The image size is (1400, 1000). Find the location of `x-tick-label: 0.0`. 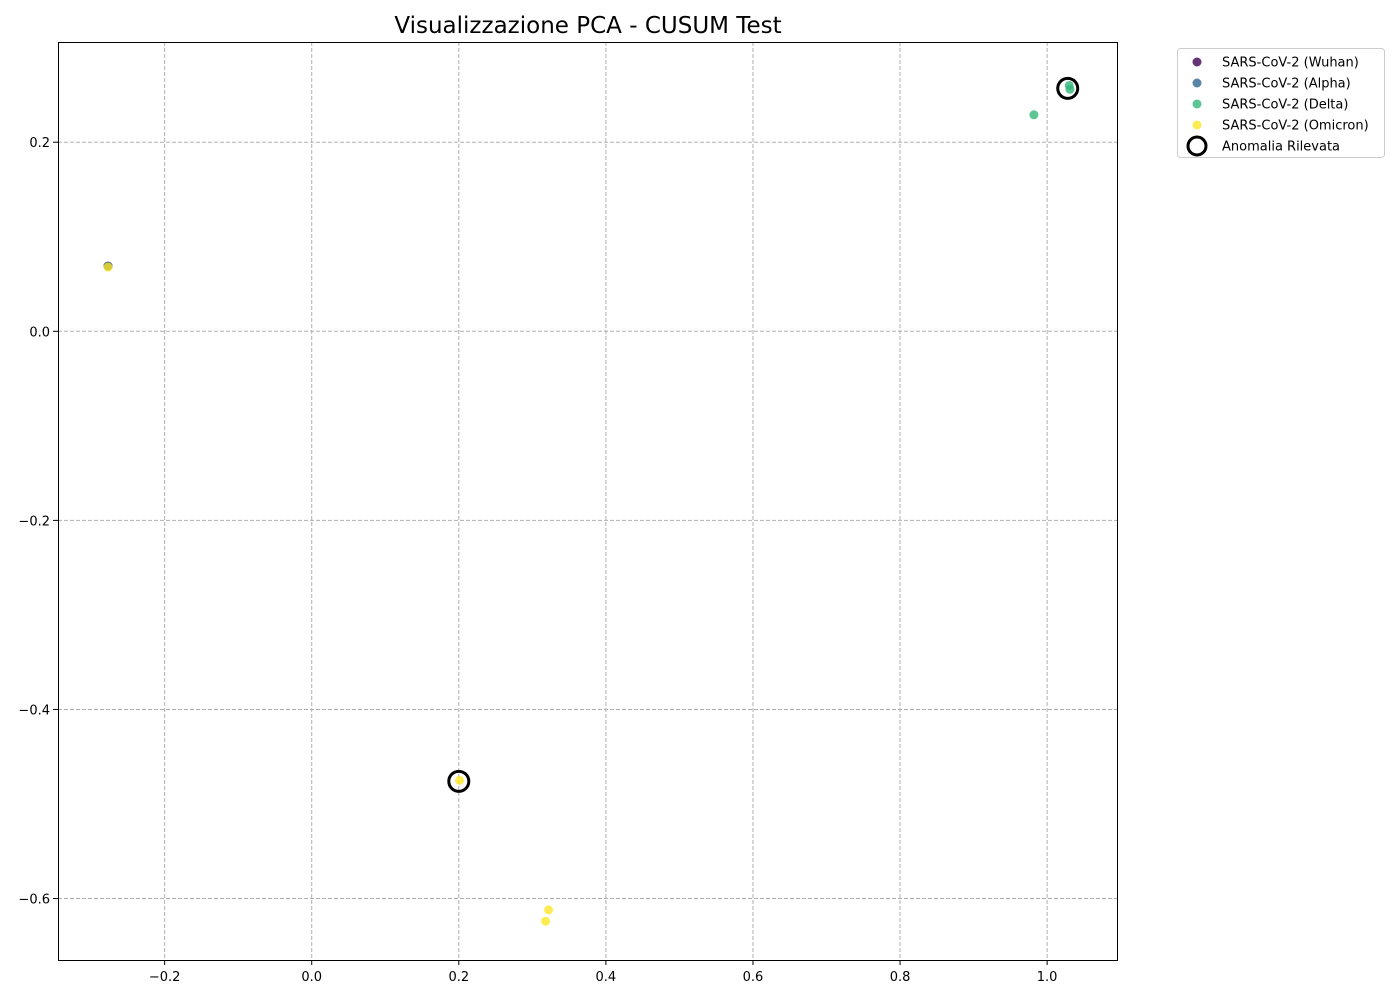

x-tick-label: 0.0 is located at coordinates (311, 977).